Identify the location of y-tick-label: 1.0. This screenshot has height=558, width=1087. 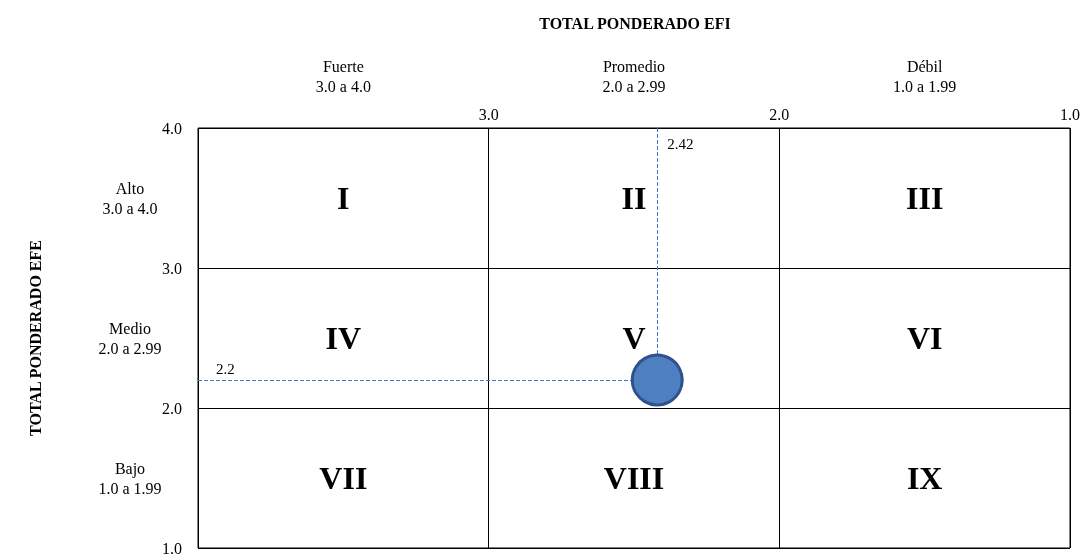
(172, 548).